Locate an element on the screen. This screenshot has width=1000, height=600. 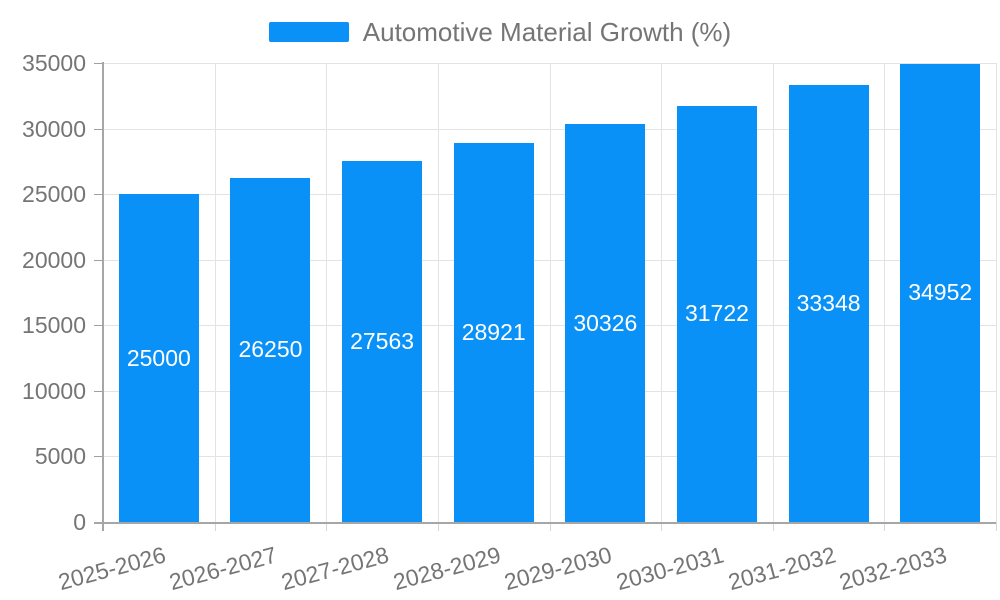
bar-value-label: 28921 is located at coordinates (493, 331).